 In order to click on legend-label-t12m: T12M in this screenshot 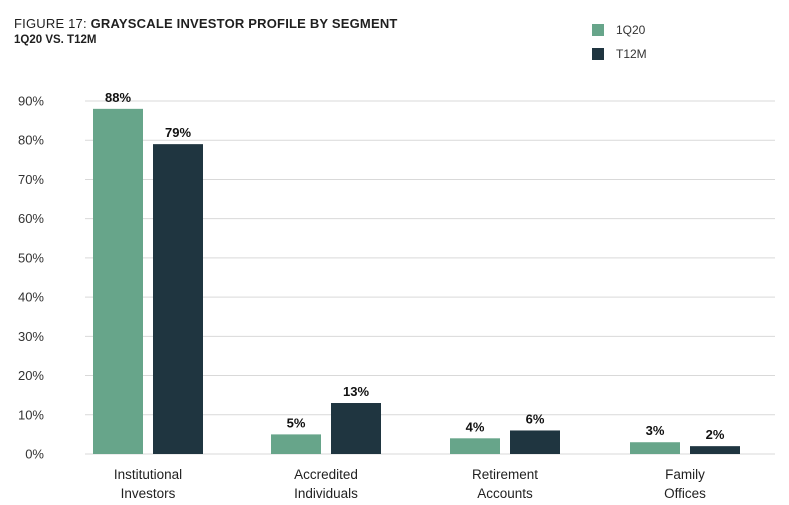, I will do `click(631, 54)`.